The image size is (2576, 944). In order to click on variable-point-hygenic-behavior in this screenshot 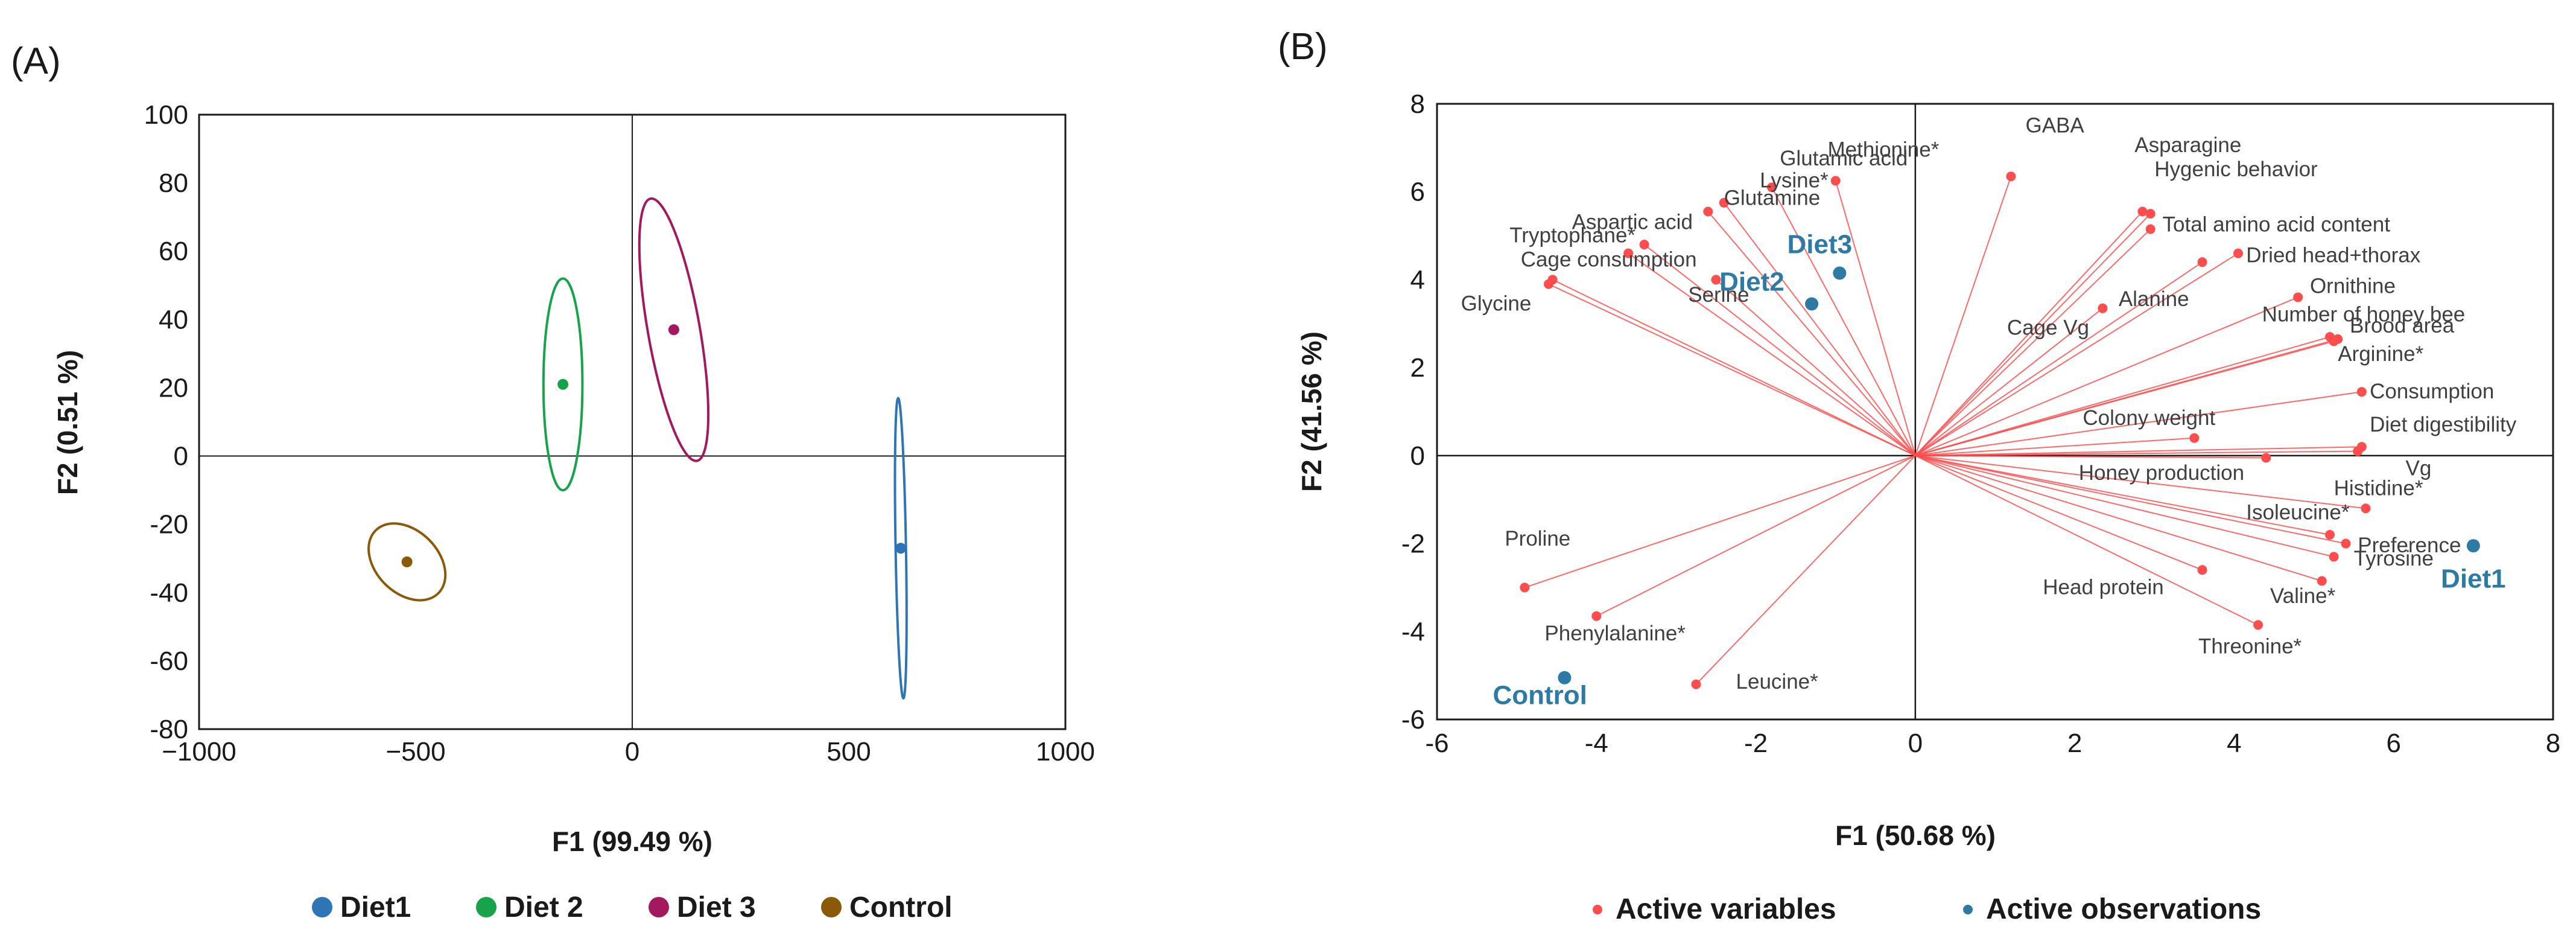, I will do `click(2150, 214)`.